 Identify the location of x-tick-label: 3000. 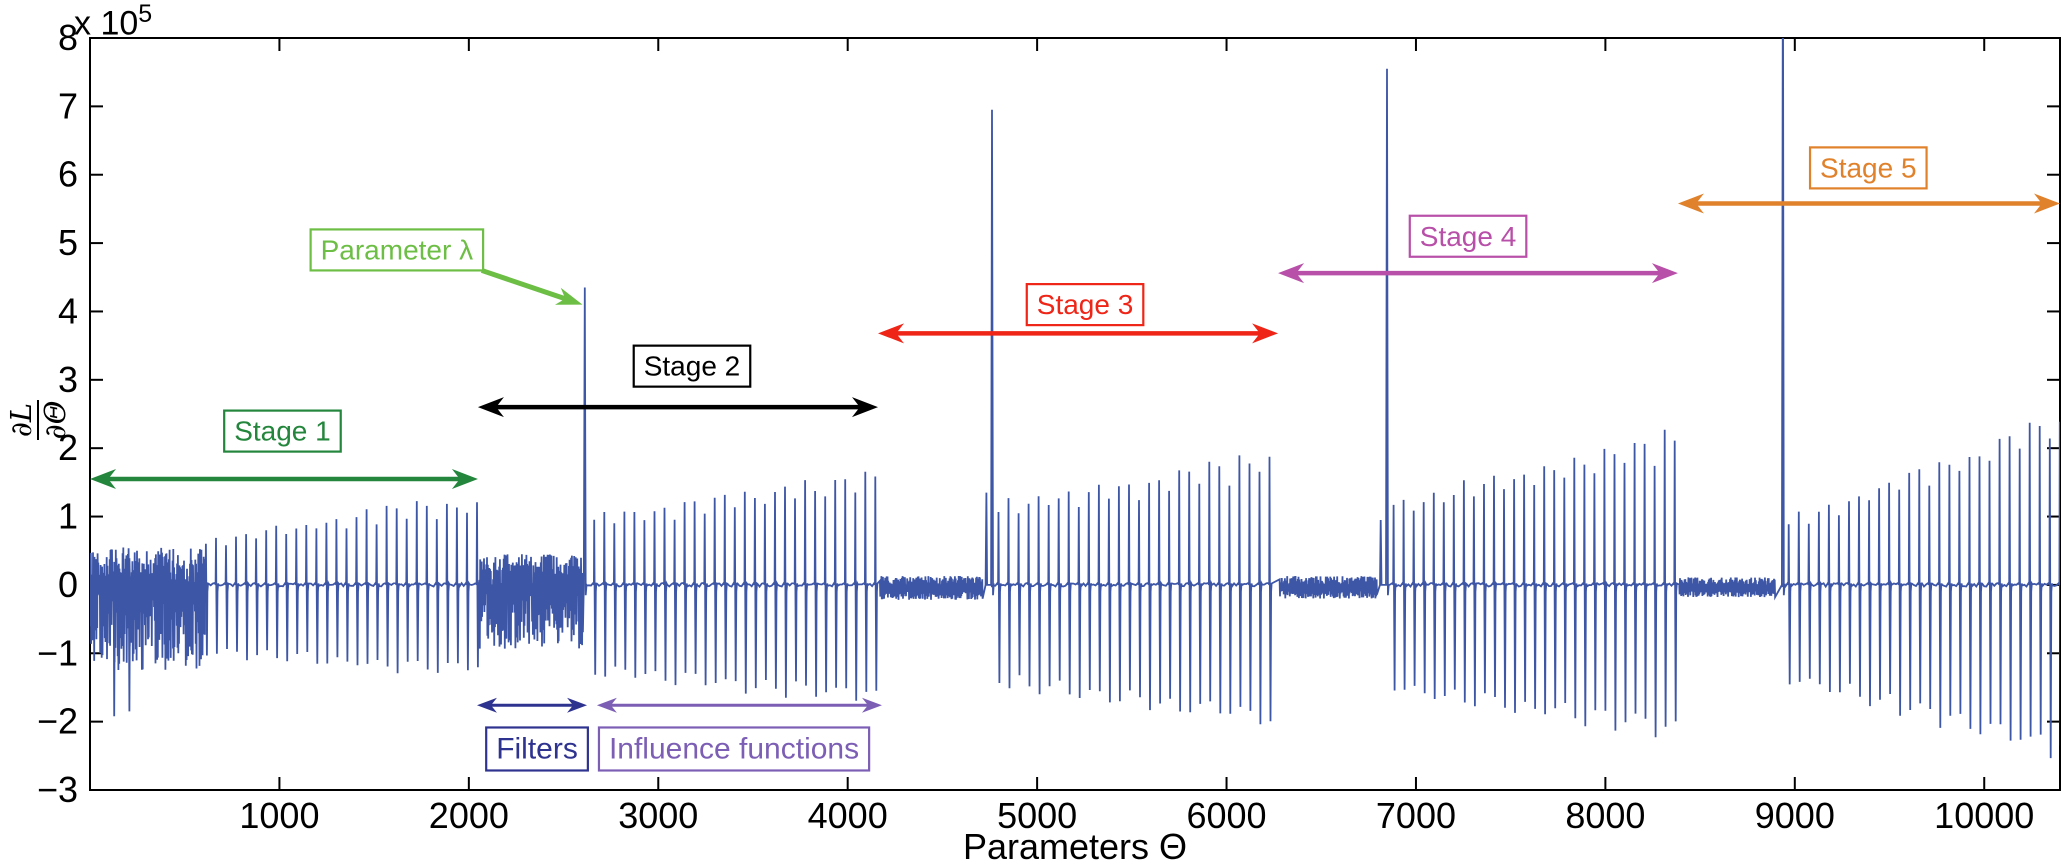
(658, 815).